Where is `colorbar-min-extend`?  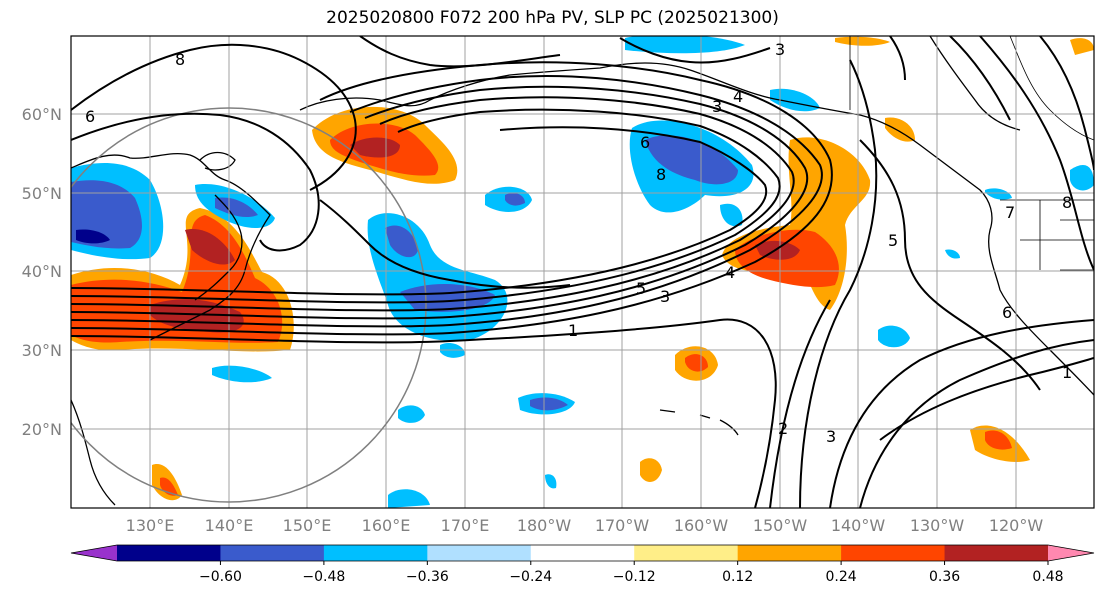
colorbar-min-extend is located at coordinates (94, 553).